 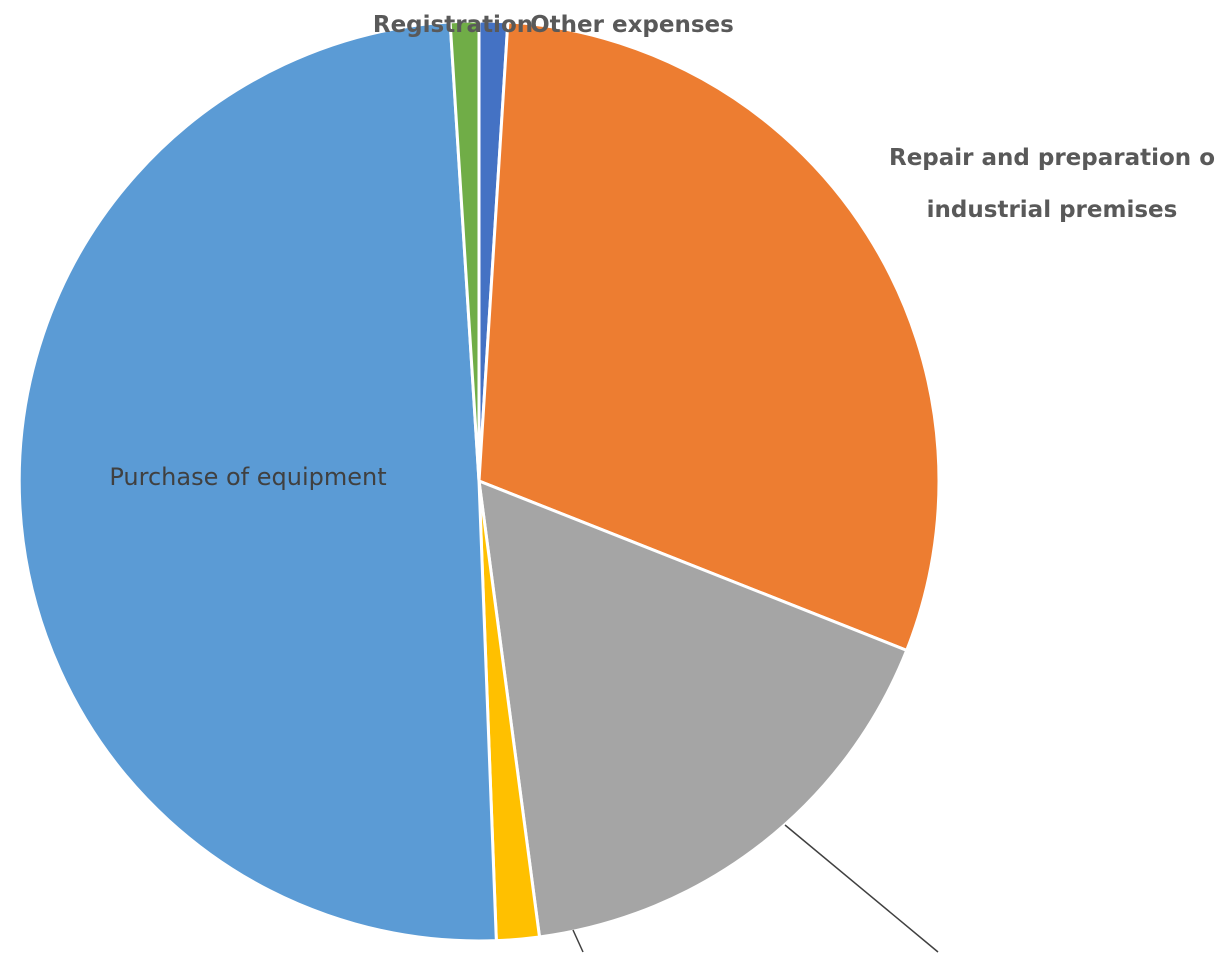 What do you see at coordinates (632, 25) in the screenshot?
I see `data-label-other-expenses: Other expenses` at bounding box center [632, 25].